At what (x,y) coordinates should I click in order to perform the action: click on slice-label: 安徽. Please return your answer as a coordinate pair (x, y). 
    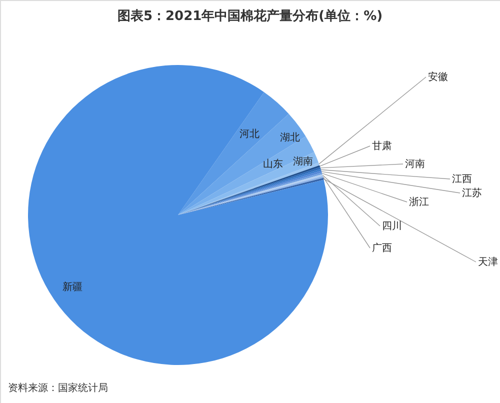
    Looking at the image, I should click on (438, 77).